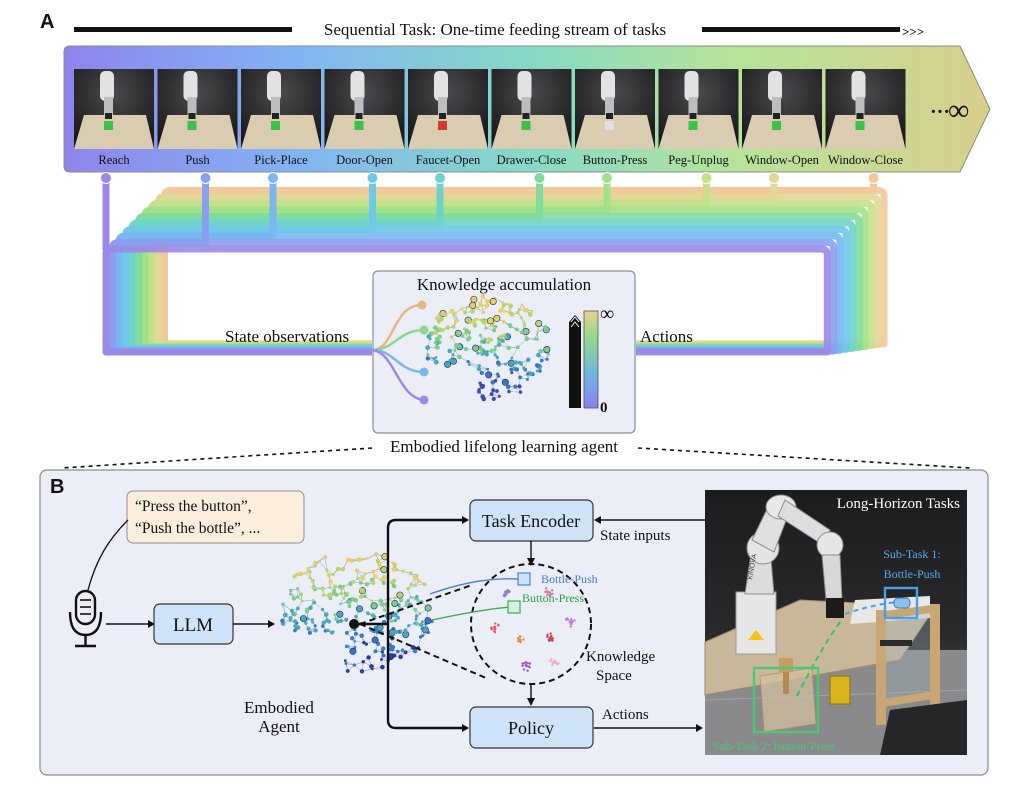 Image resolution: width=1032 pixels, height=785 pixels. I want to click on state-inputs-label: State inputs, so click(635, 536).